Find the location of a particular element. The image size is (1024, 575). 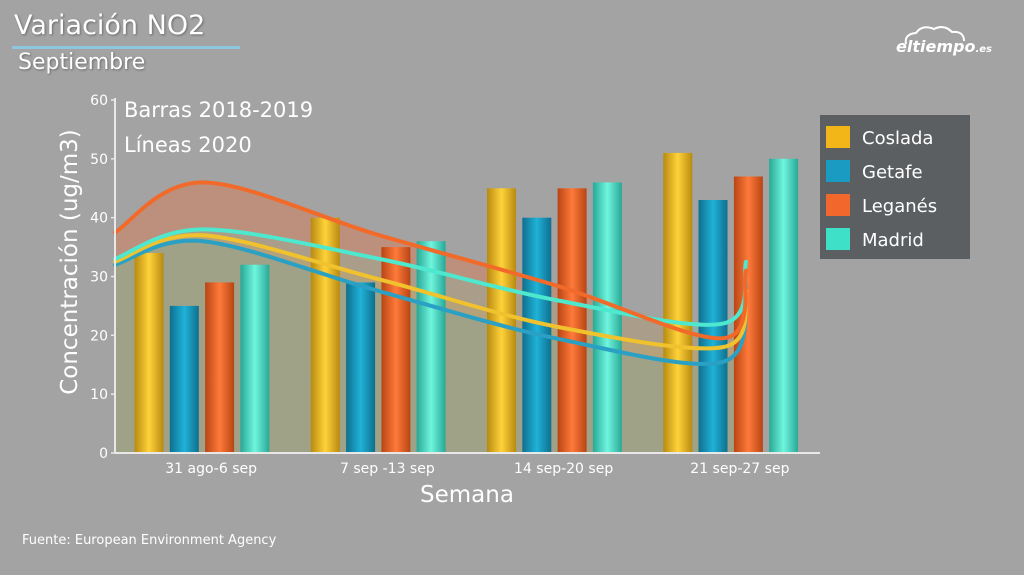

page-subtitle: Septiembre is located at coordinates (82, 62).